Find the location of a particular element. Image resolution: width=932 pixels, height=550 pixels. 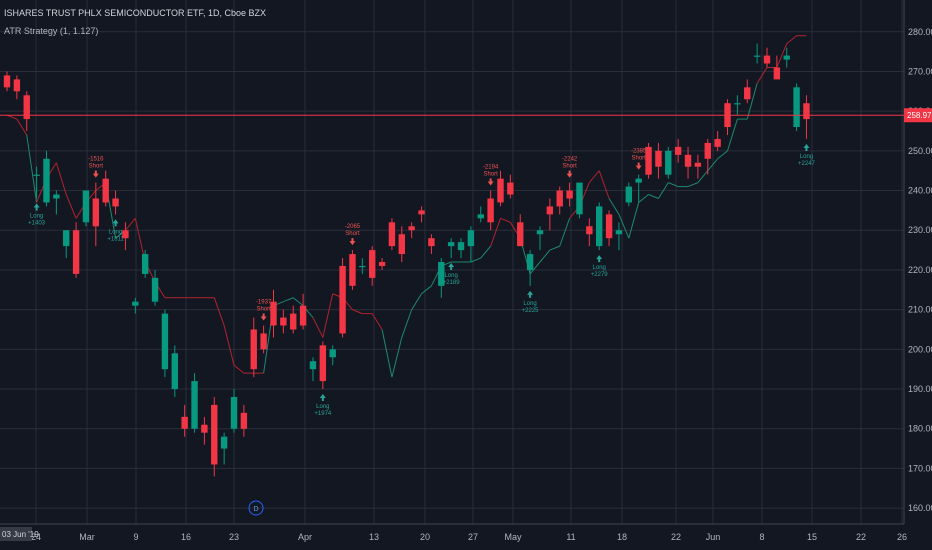

short-signal: Short-1937 is located at coordinates (264, 310).